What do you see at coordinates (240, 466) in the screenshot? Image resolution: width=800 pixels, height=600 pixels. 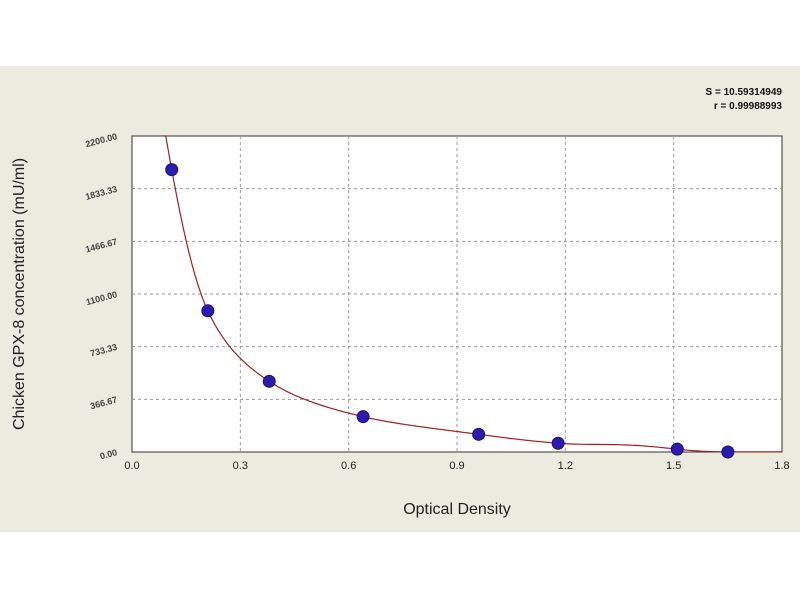 I see `x-tick-label: 0.3` at bounding box center [240, 466].